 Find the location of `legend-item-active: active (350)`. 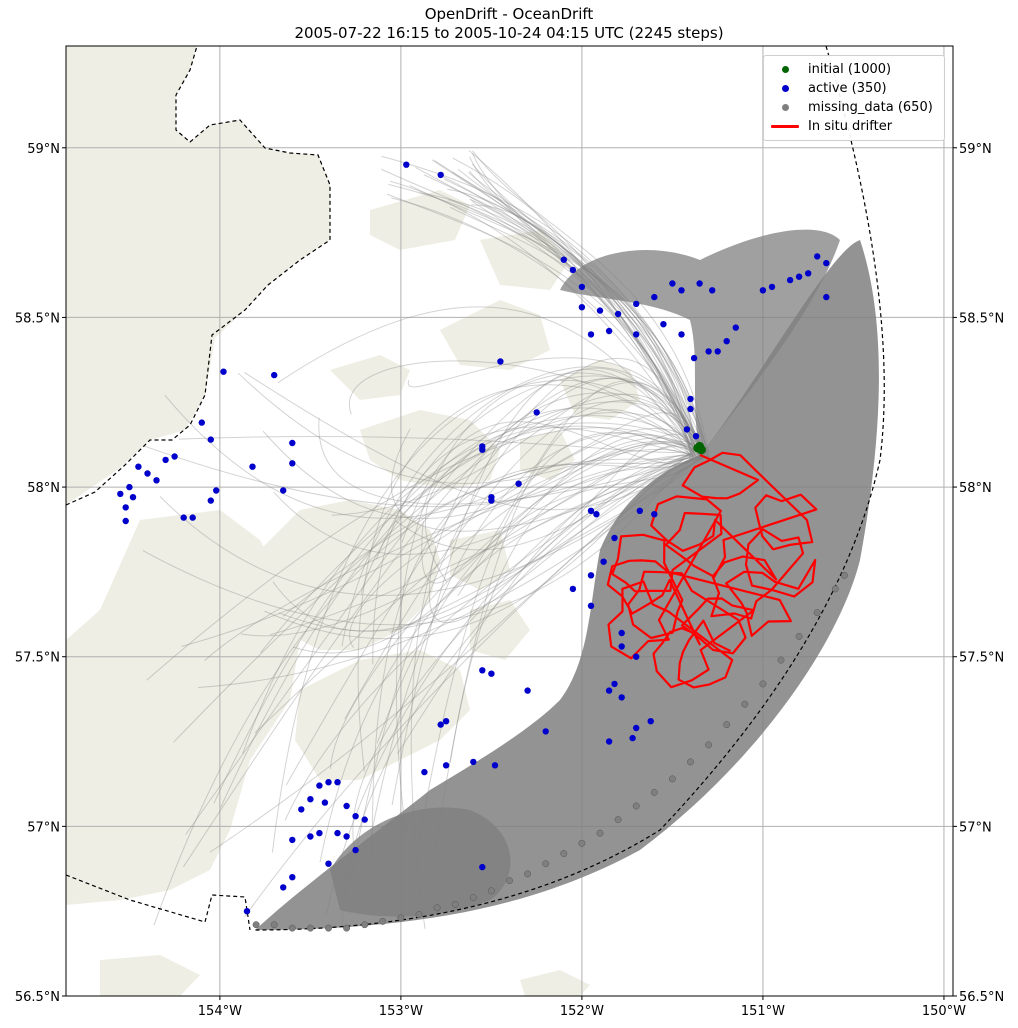

legend-item-active: active (350) is located at coordinates (854, 88).